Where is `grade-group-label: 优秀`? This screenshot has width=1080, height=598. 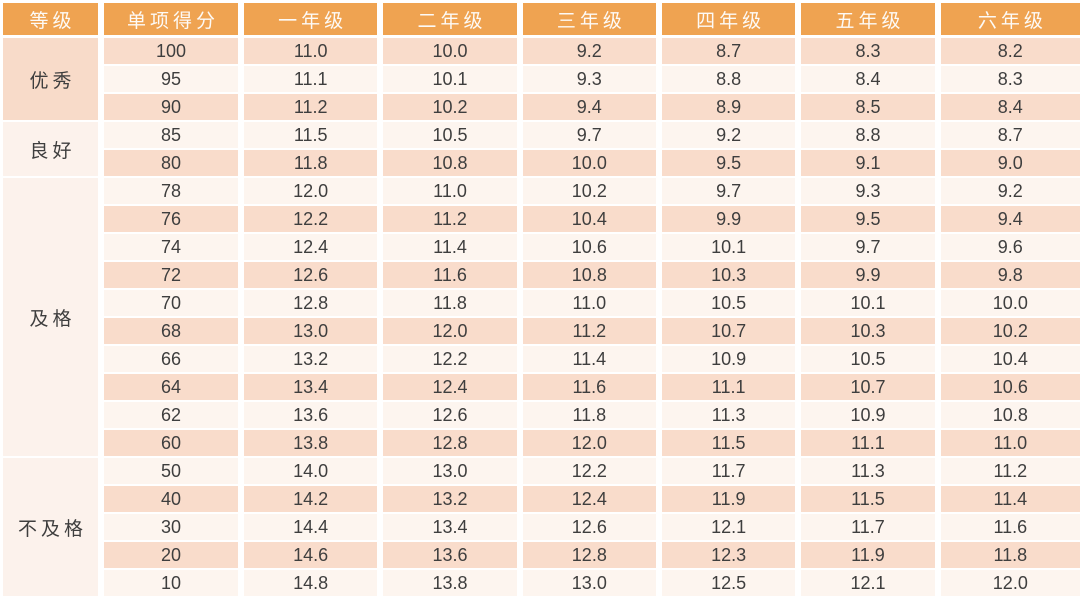 grade-group-label: 优秀 is located at coordinates (53, 80).